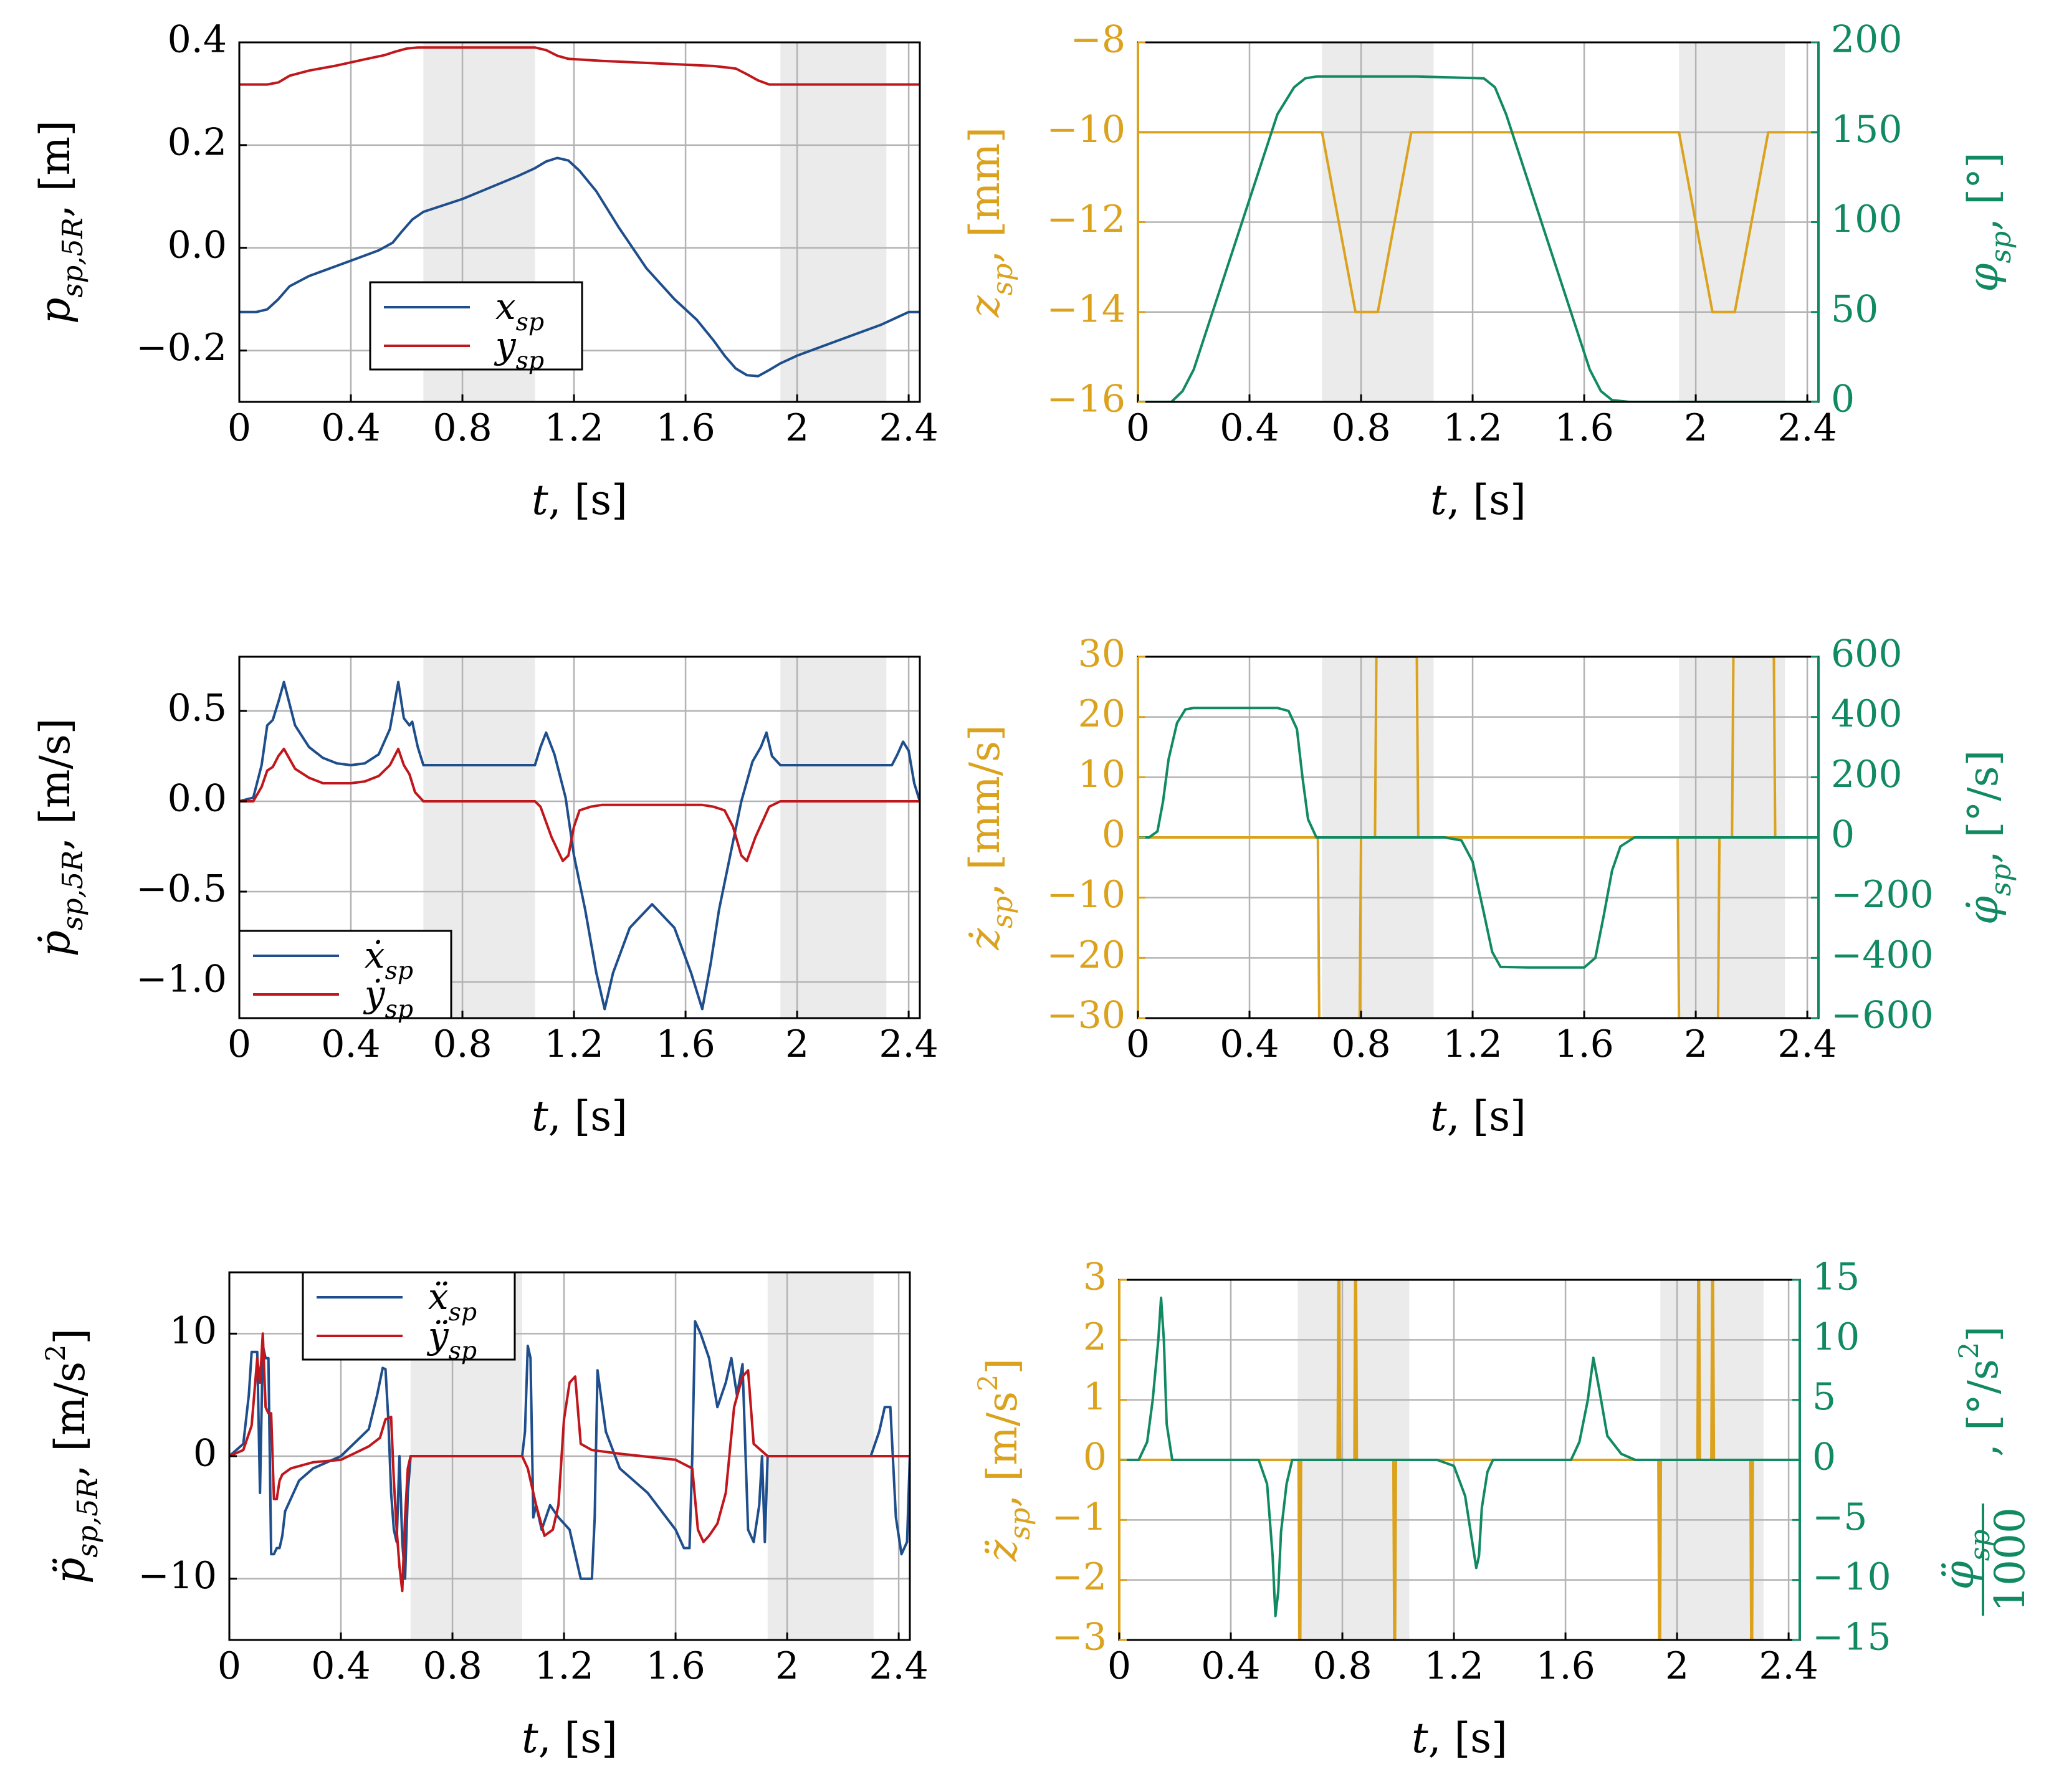 The width and height of the screenshot is (2064, 1792). What do you see at coordinates (1980, 1391) in the screenshot?
I see `y2-label-units: , [°/s2]` at bounding box center [1980, 1391].